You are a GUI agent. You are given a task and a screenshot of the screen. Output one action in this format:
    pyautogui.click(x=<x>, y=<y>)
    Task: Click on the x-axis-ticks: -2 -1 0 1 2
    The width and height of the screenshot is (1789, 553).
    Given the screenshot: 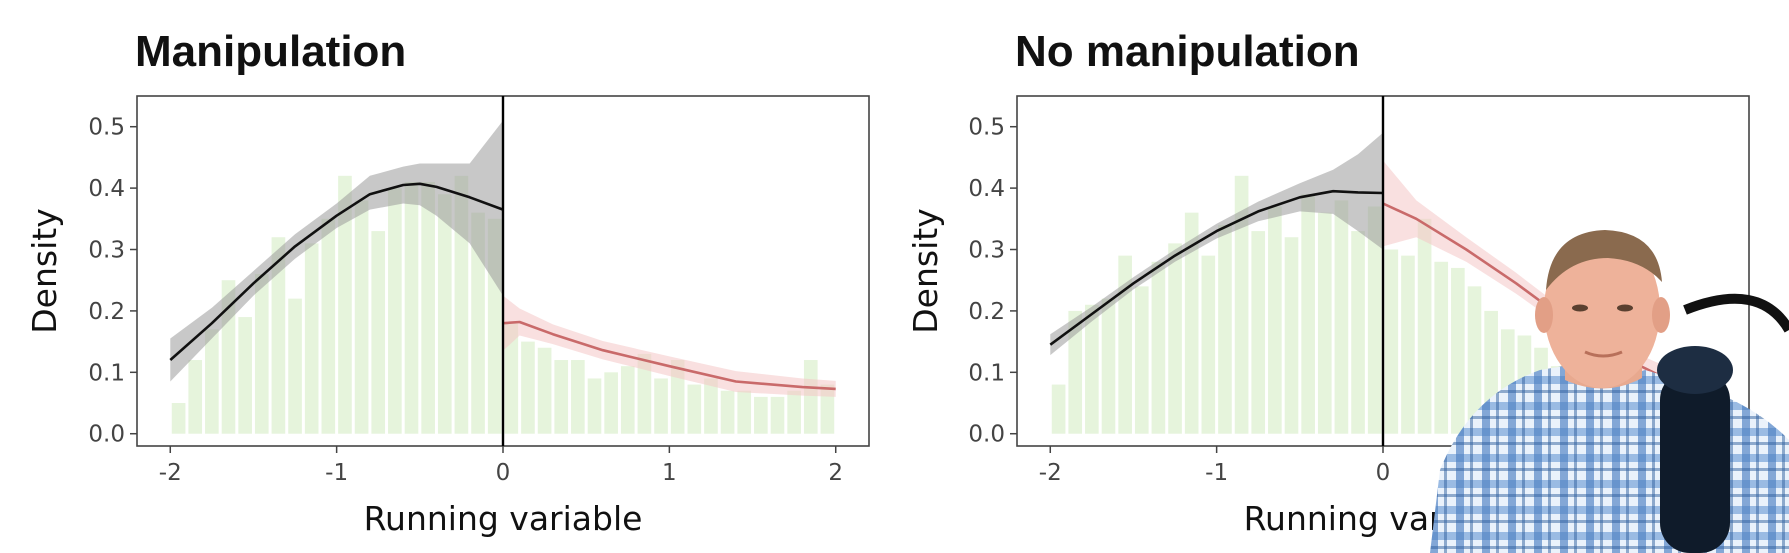 What is the action you would take?
    pyautogui.click(x=501, y=466)
    